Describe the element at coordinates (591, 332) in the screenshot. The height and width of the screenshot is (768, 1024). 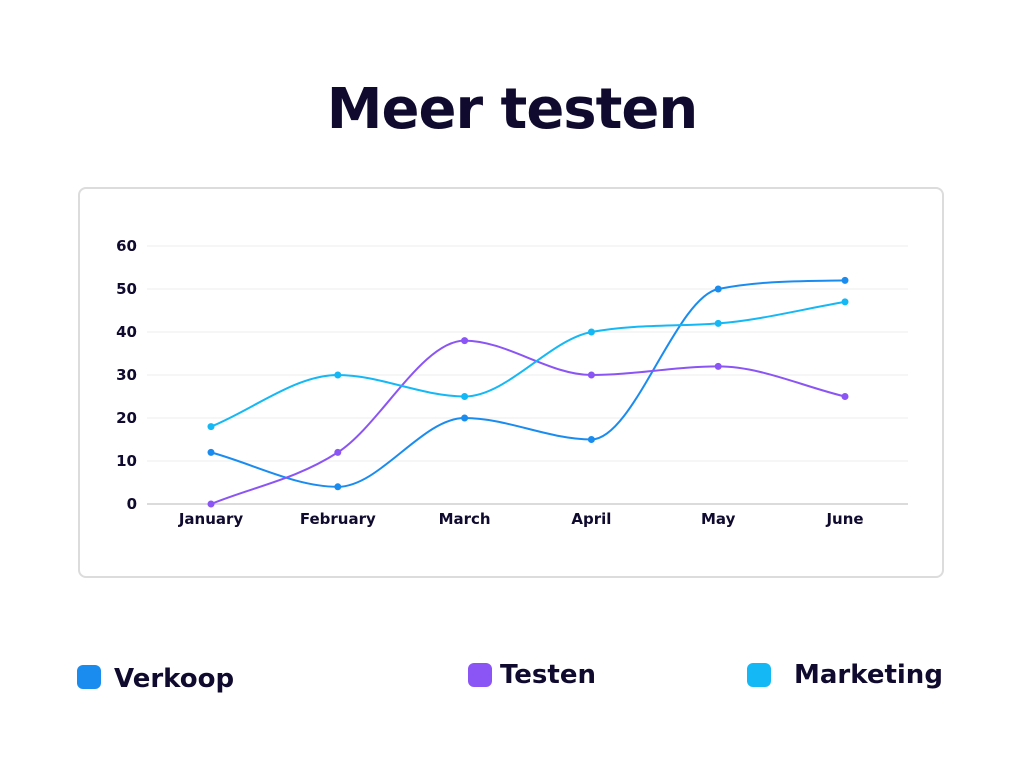
I see `data-point-marketing-april` at that location.